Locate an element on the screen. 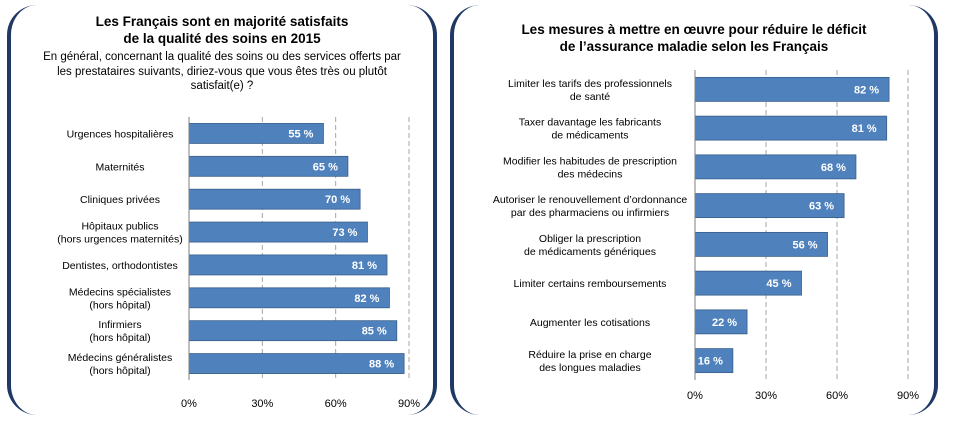 Image resolution: width=979 pixels, height=426 pixels. right-data-label: 22 % is located at coordinates (724, 323).